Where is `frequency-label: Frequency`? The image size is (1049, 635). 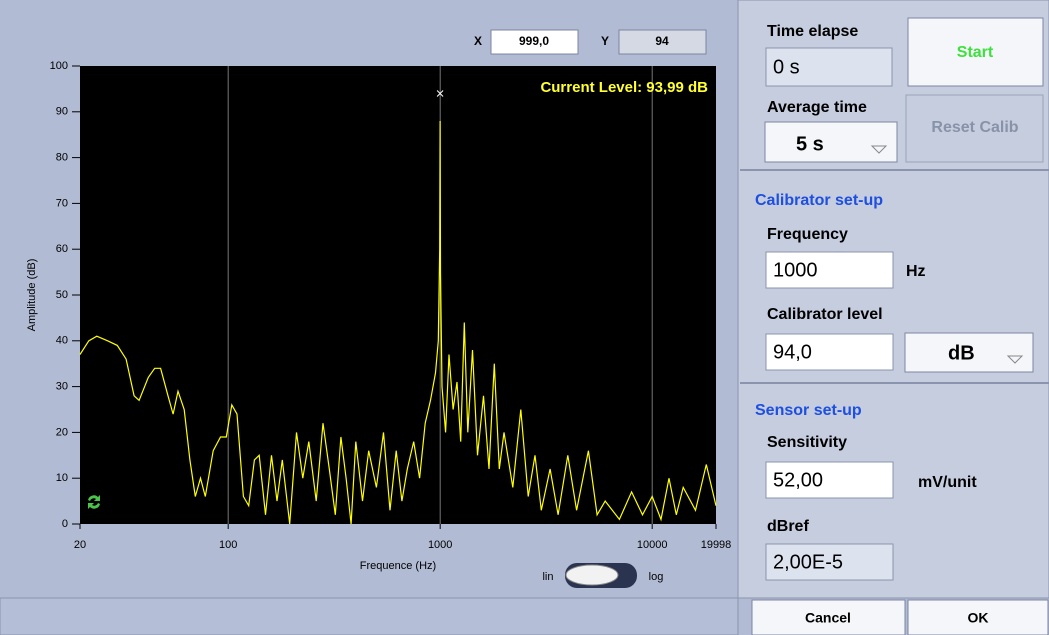
frequency-label: Frequency is located at coordinates (807, 234).